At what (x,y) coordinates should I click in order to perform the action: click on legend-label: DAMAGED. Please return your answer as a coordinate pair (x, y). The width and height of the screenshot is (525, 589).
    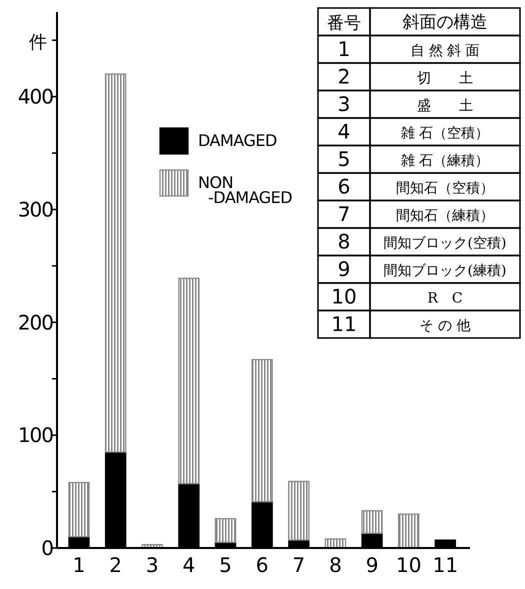
    Looking at the image, I should click on (237, 140).